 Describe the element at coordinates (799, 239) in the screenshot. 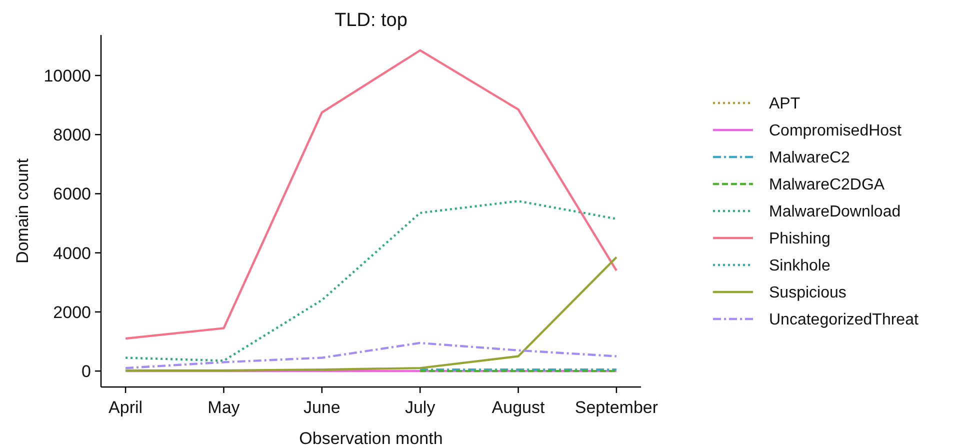

I see `legend-label: Phishing` at that location.